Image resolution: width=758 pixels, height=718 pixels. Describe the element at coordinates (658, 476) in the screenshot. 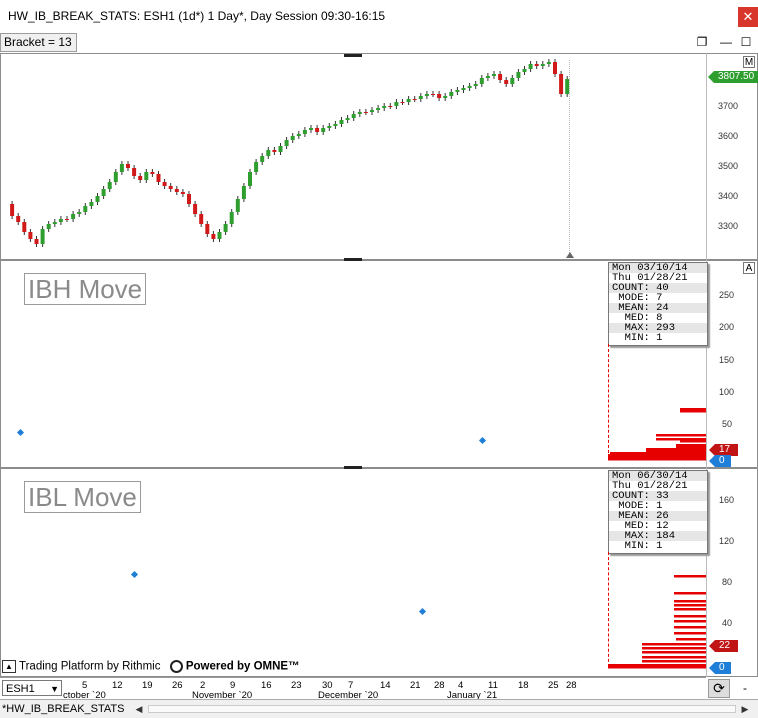

I see `stats-start-date: Mon 06/30/14` at that location.